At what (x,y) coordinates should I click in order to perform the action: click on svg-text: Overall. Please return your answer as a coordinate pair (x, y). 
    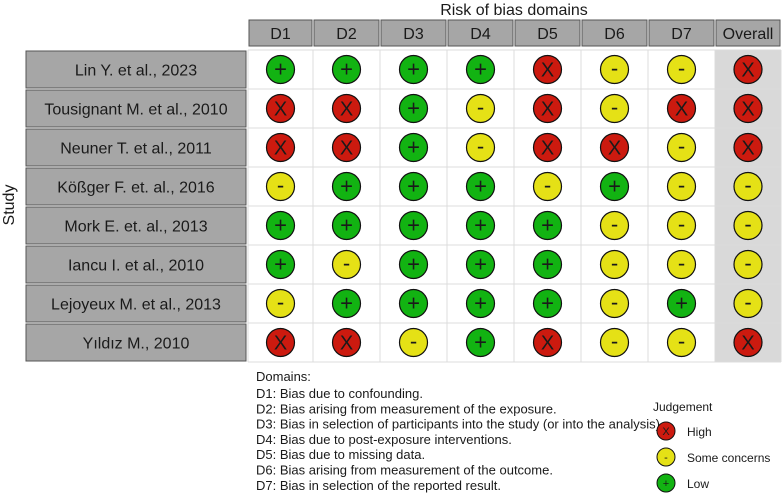
    Looking at the image, I should click on (748, 34).